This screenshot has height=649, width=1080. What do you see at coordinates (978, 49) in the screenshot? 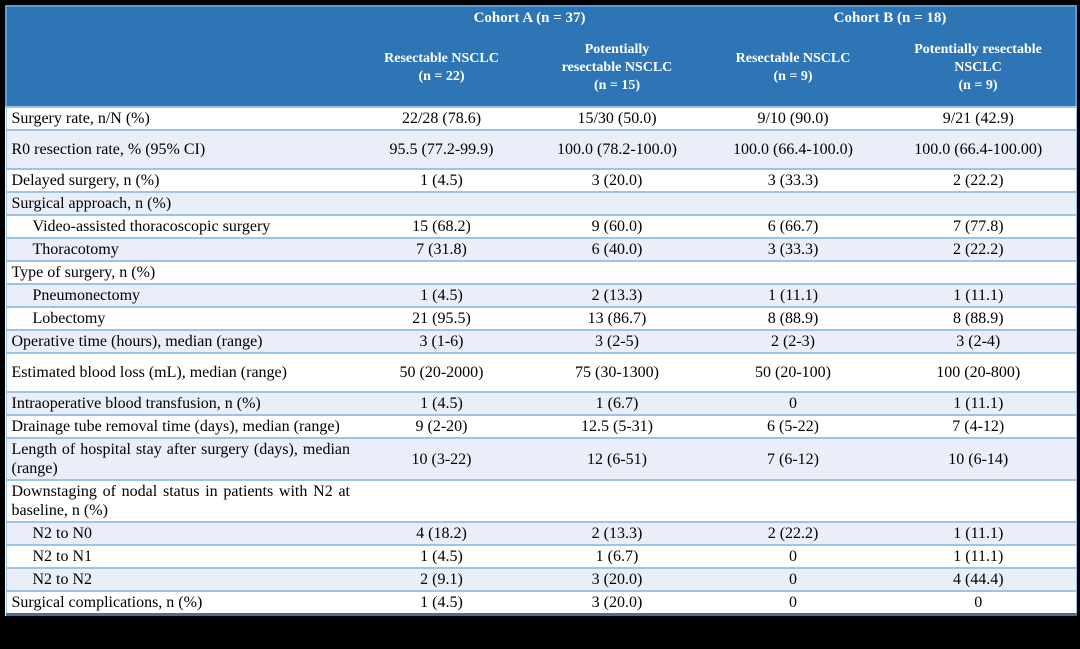
I see `col-header-line: Potentially resectable` at bounding box center [978, 49].